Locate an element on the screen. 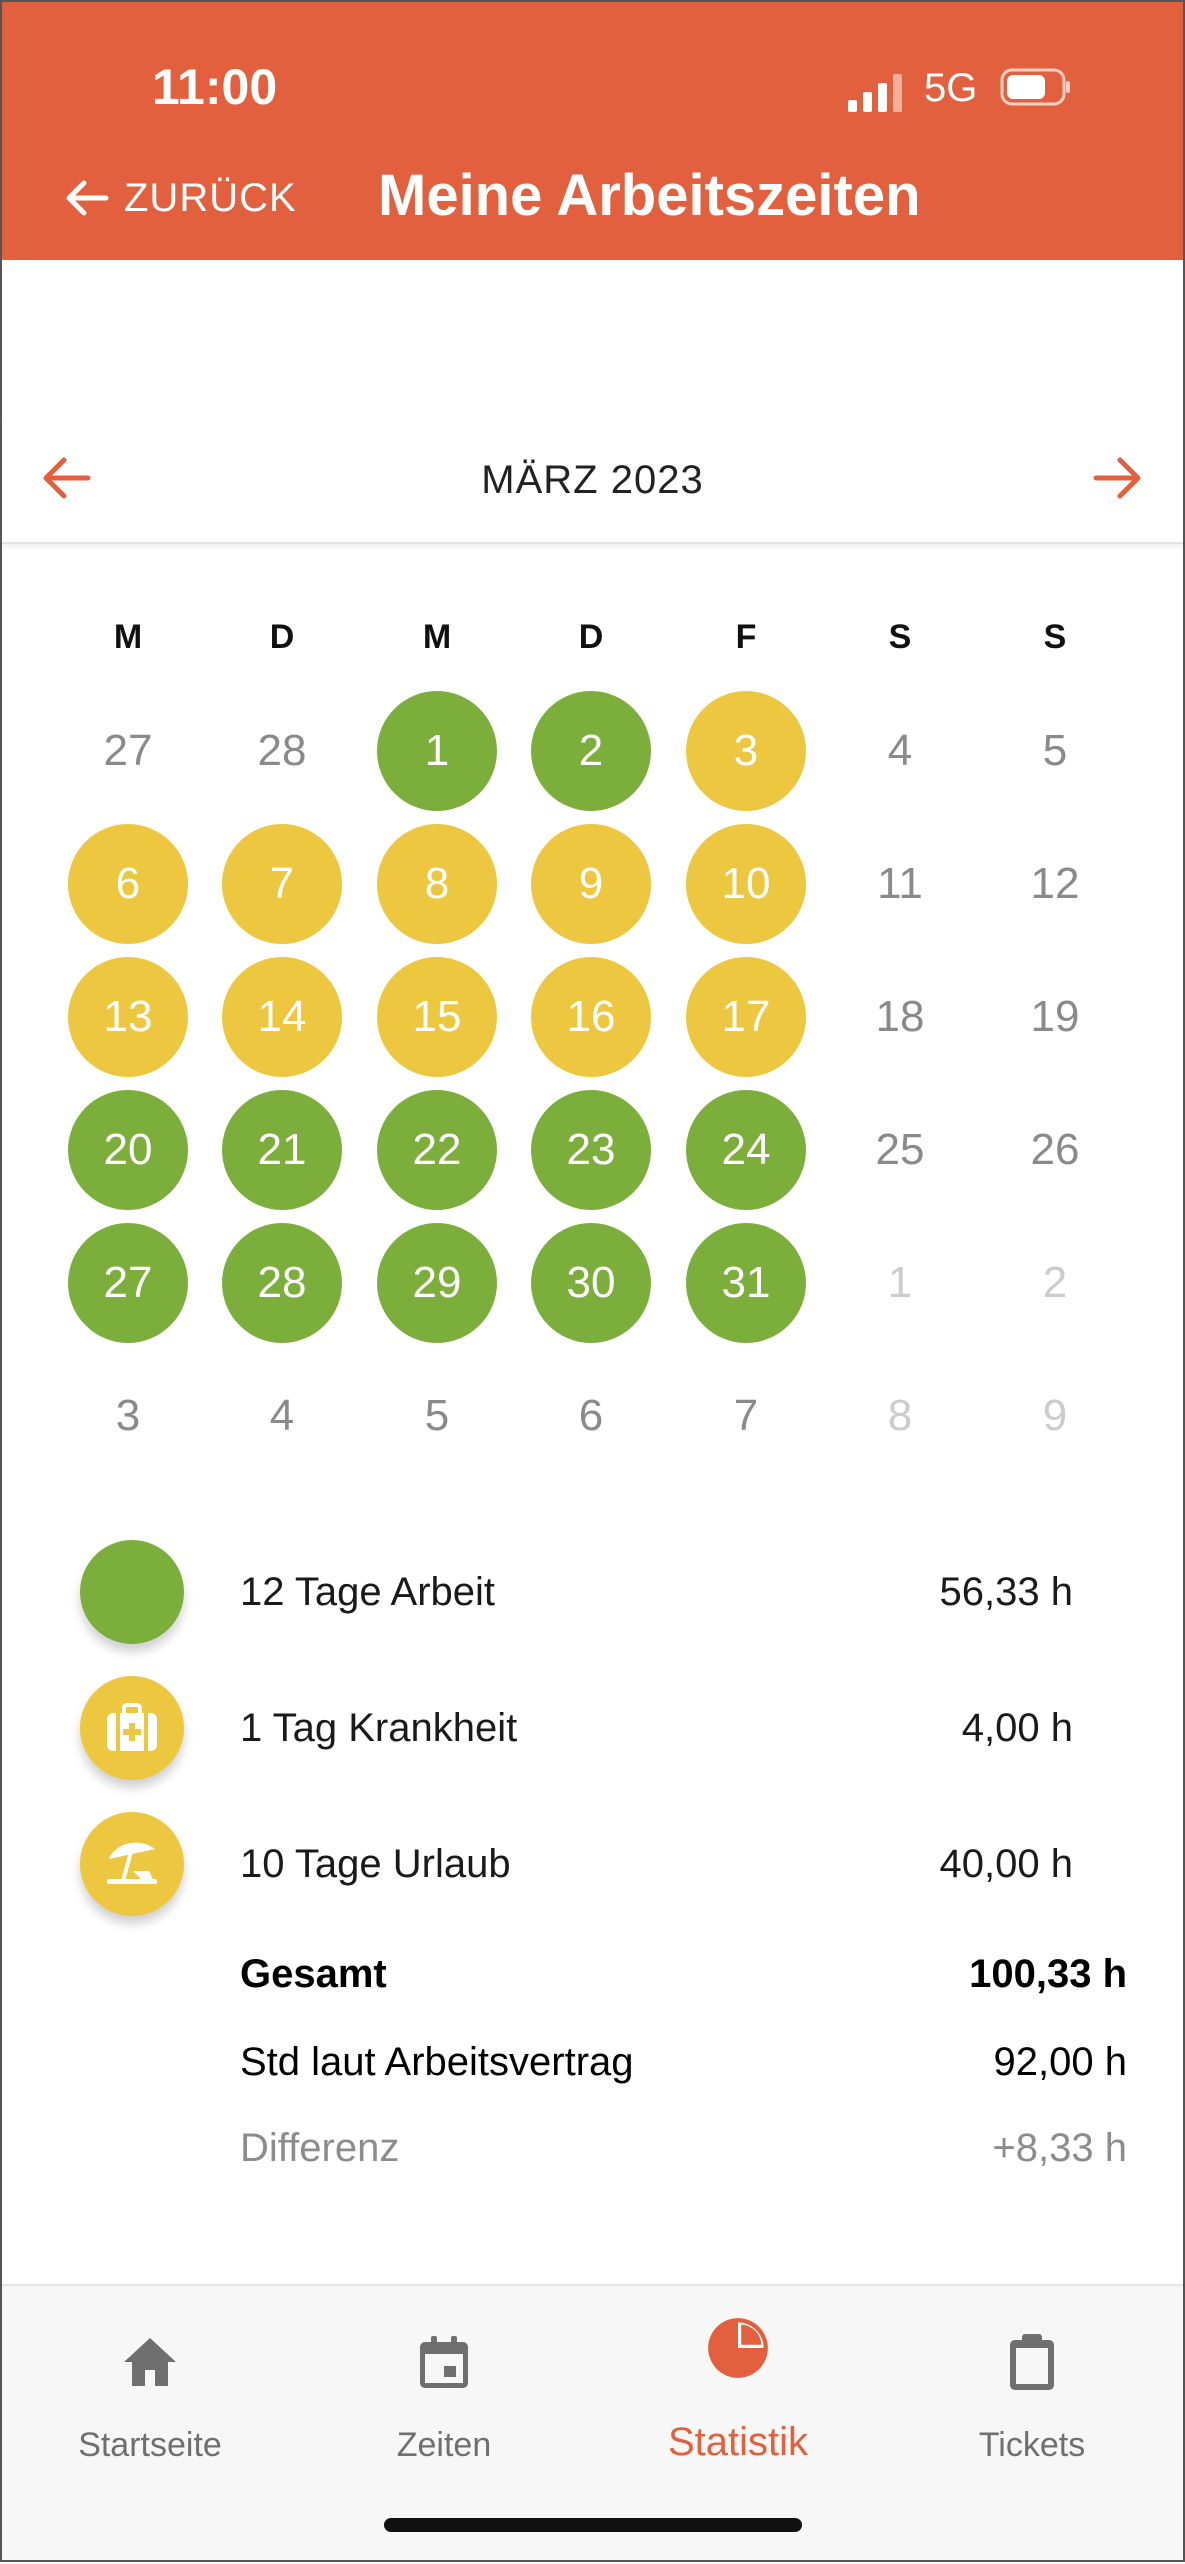 The width and height of the screenshot is (1185, 2564). bottom-tab-bar: Startseite Zeiten Statistik Tickets is located at coordinates (592, 2424).